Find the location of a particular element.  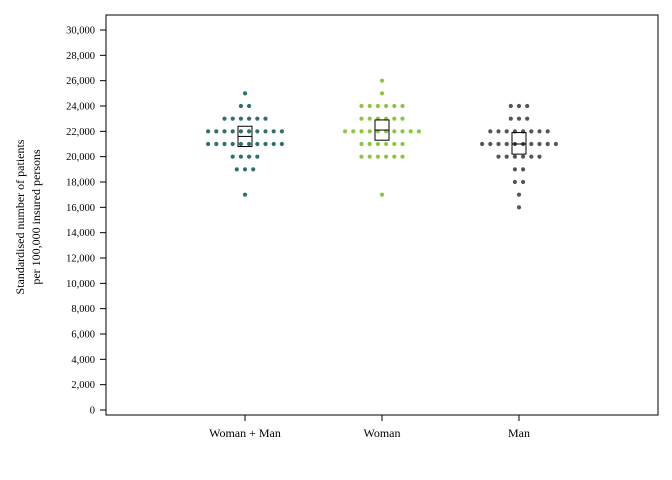

y-tick-label: 16,000 is located at coordinates (80, 208).